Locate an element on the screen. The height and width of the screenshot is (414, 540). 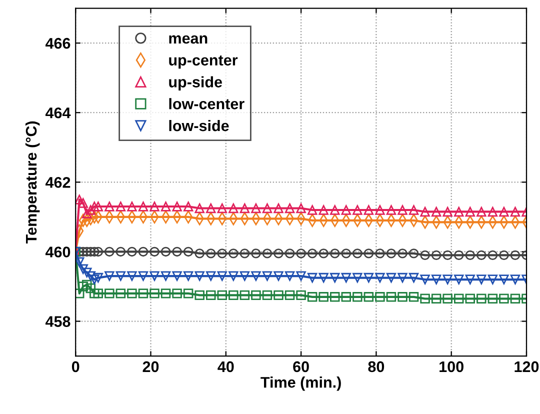
x-tick-label: 20 is located at coordinates (150, 366).